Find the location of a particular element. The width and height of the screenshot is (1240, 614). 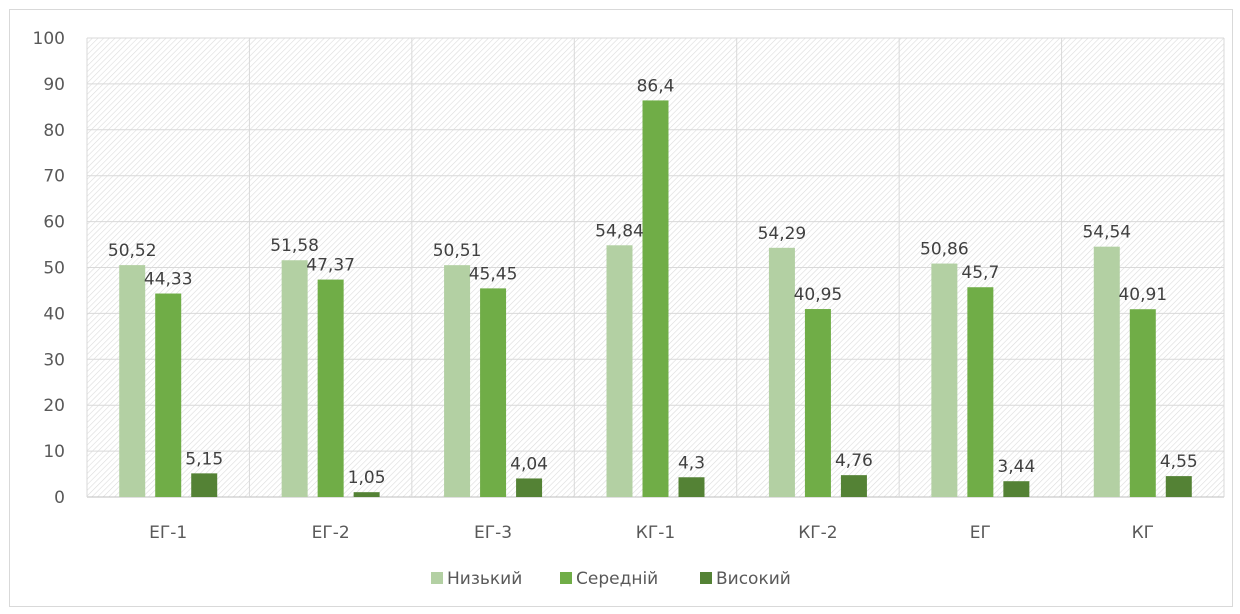

data-label: 1,05 is located at coordinates (367, 478).